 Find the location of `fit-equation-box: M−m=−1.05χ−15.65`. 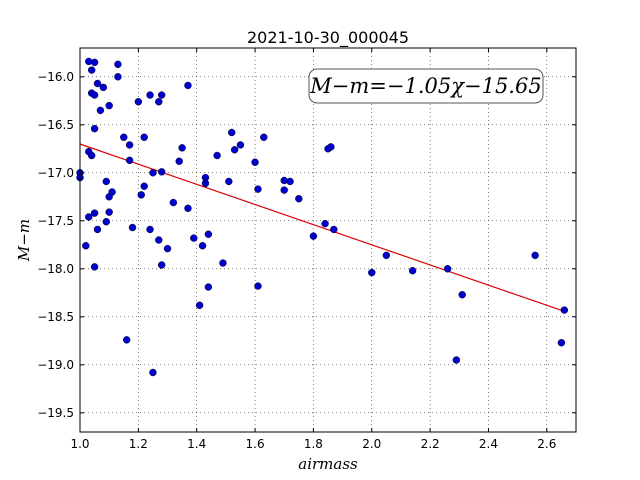

fit-equation-box: M−m=−1.05χ−15.65 is located at coordinates (426, 86).